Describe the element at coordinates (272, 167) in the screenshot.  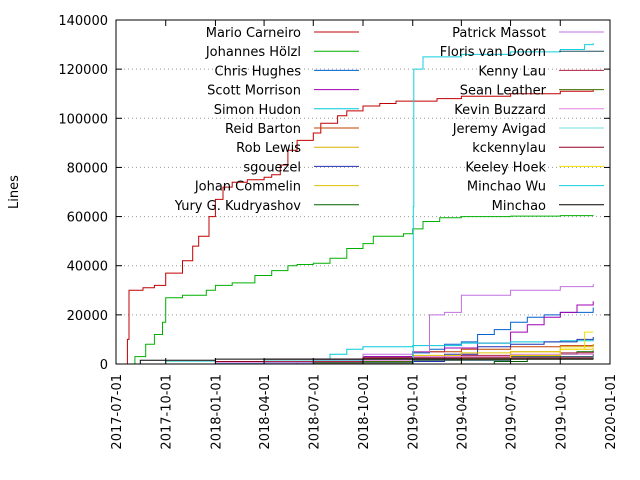
I see `legend-label-sgouezel: sgouezel` at that location.